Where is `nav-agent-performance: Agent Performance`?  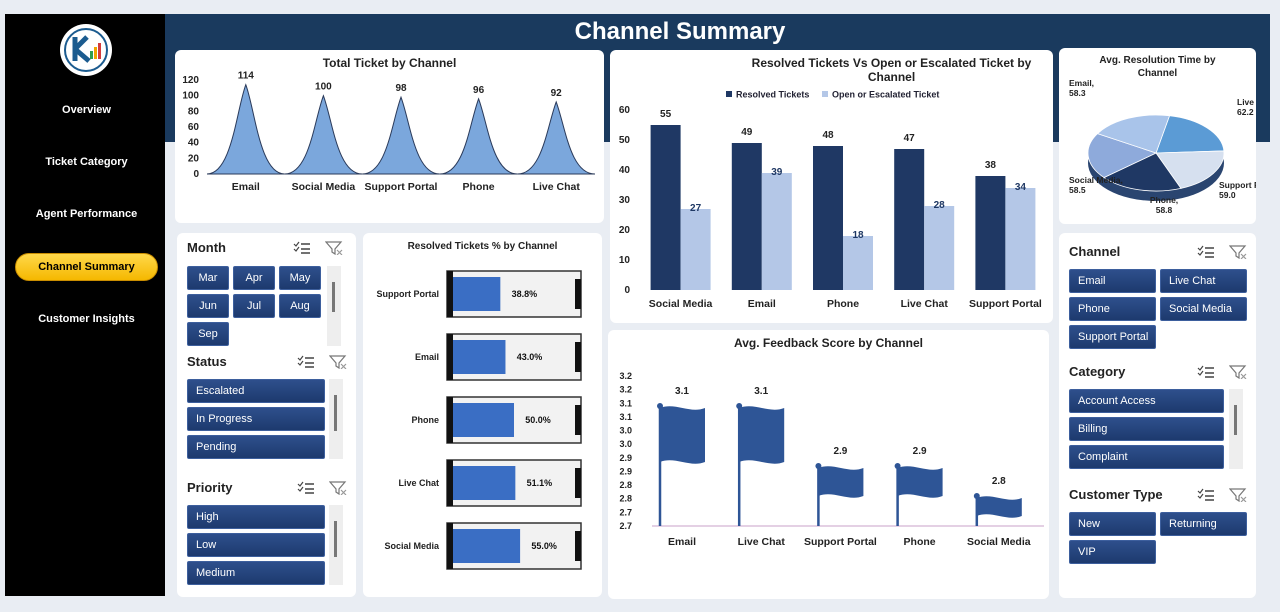
nav-agent-performance: Agent Performance is located at coordinates (86, 214).